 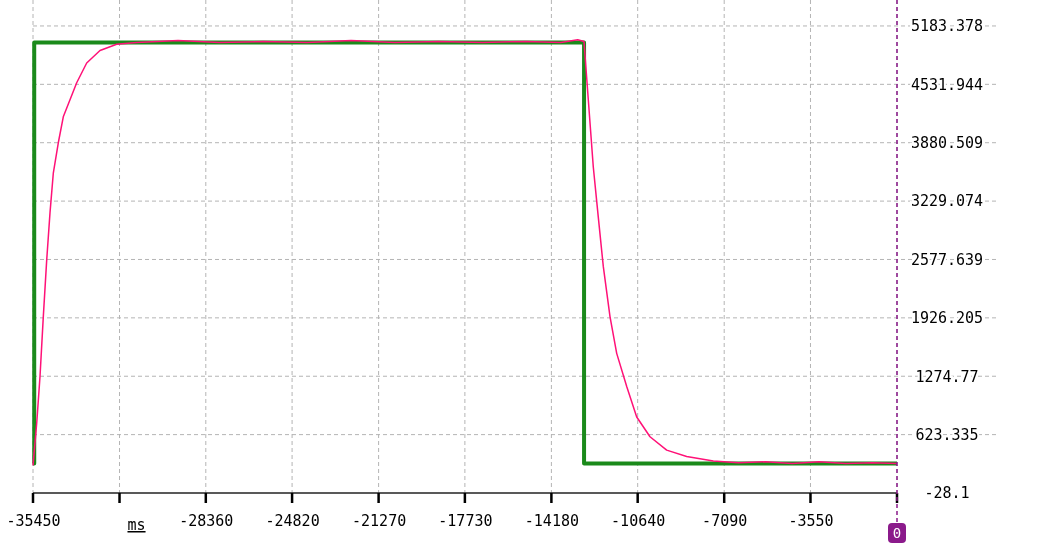 I want to click on ref-line-label: 0, so click(x=897, y=533).